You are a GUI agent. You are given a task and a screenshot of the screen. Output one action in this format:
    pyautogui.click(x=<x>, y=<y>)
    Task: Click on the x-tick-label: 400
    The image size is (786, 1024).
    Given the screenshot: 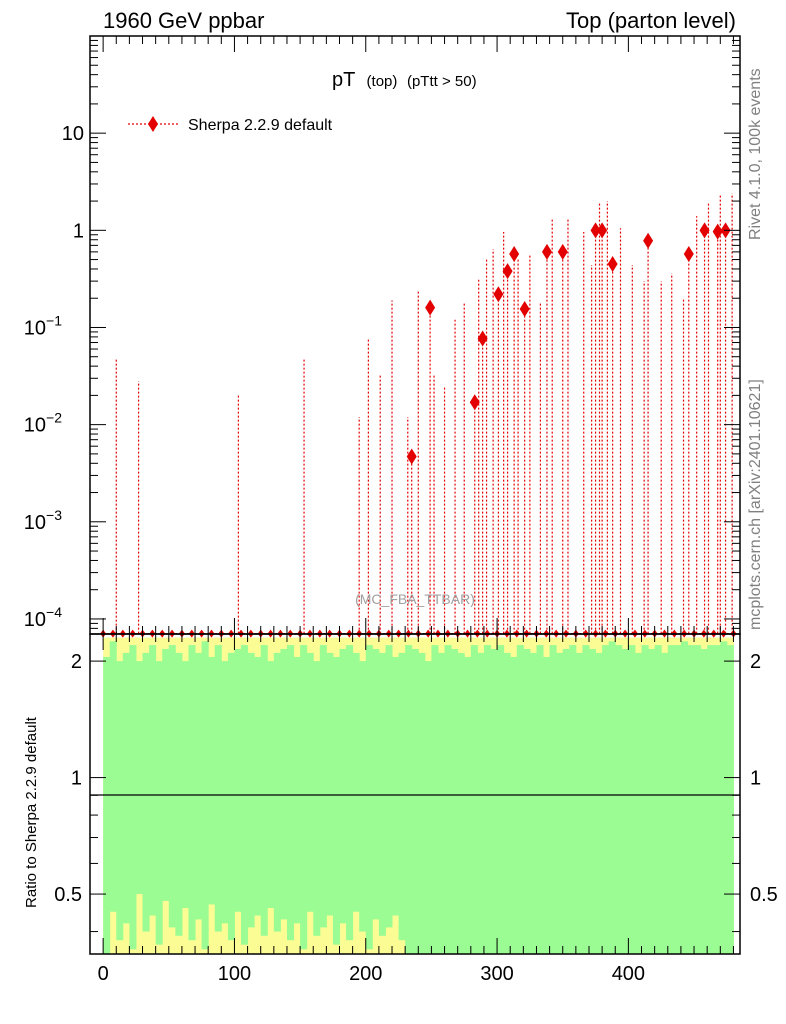 What is the action you would take?
    pyautogui.click(x=628, y=974)
    